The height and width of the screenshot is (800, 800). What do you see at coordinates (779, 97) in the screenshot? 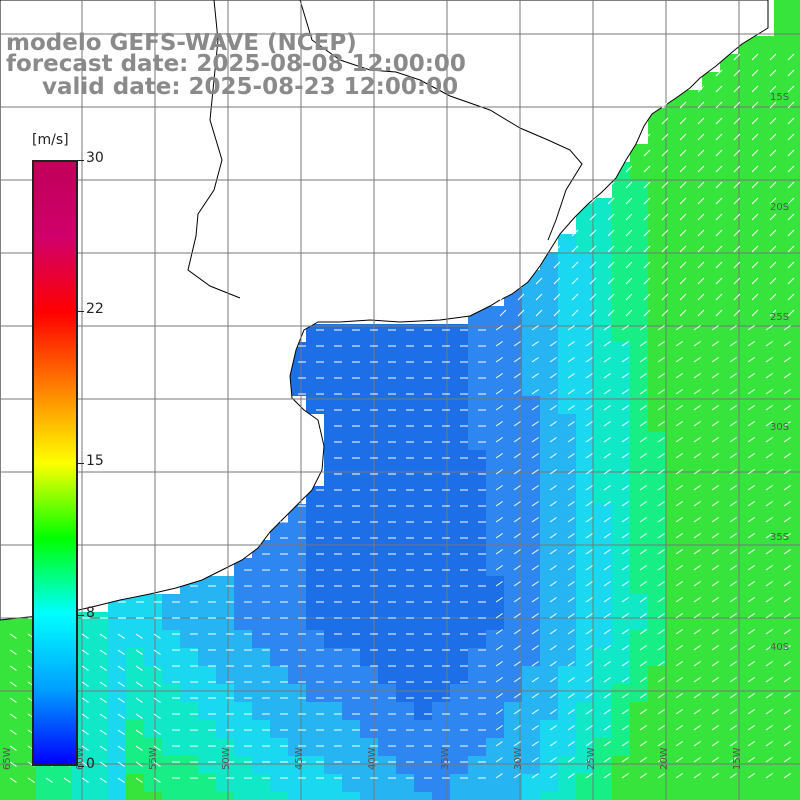
I see `latitude-label: 15S` at bounding box center [779, 97].